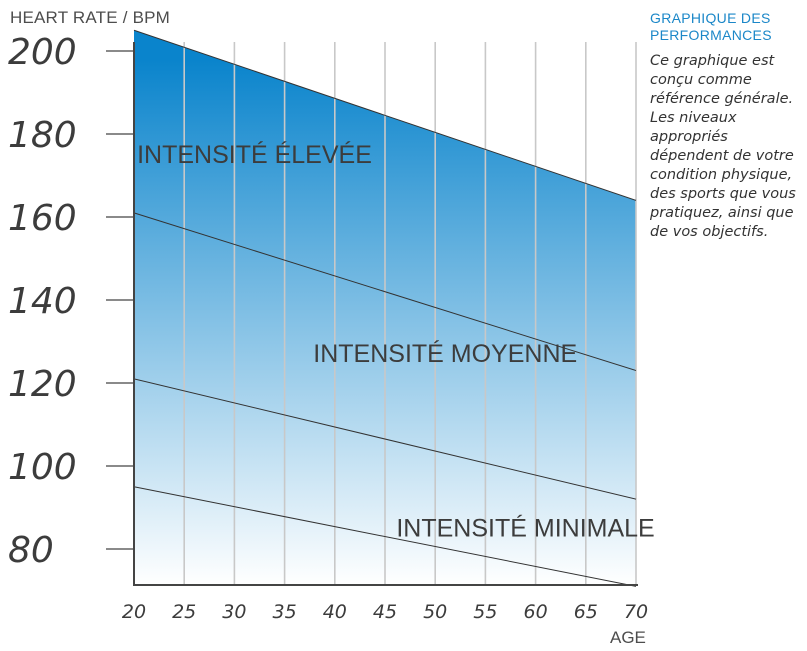 This screenshot has height=651, width=807. What do you see at coordinates (42, 218) in the screenshot?
I see `y-tick-label: 160` at bounding box center [42, 218].